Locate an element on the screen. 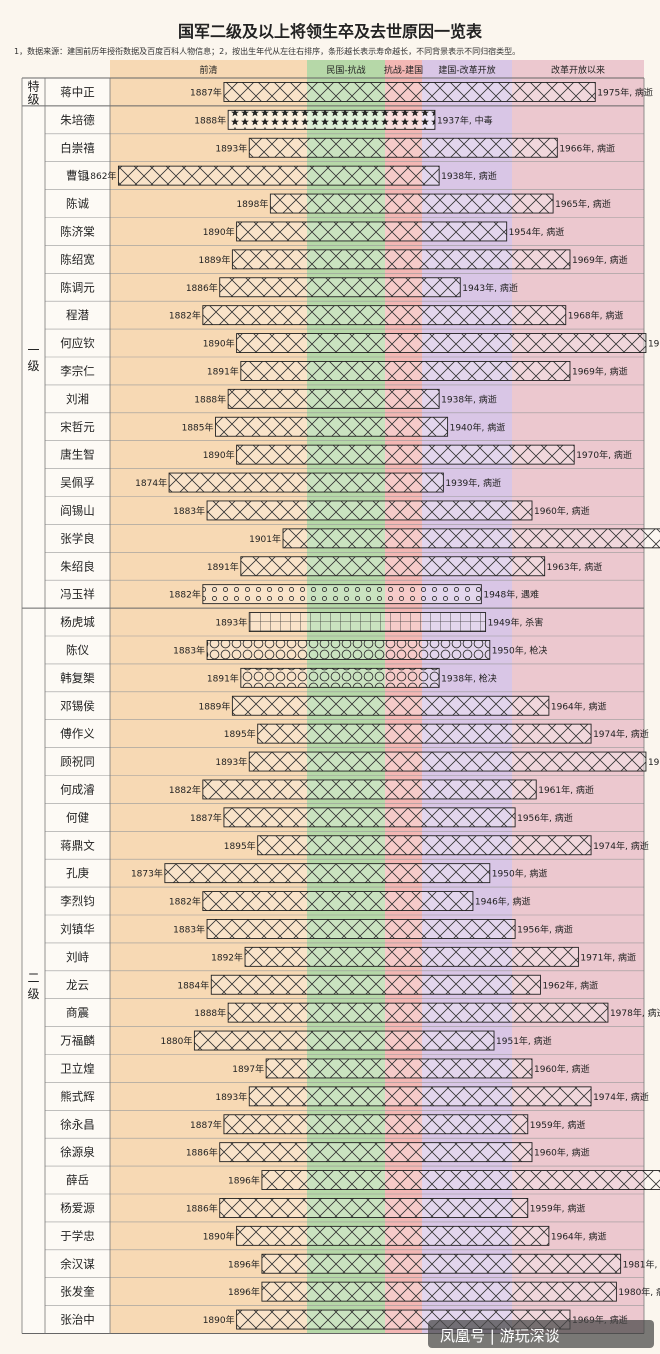 This screenshot has width=660, height=1354. death-label: 1940年, 病逝 is located at coordinates (478, 427).